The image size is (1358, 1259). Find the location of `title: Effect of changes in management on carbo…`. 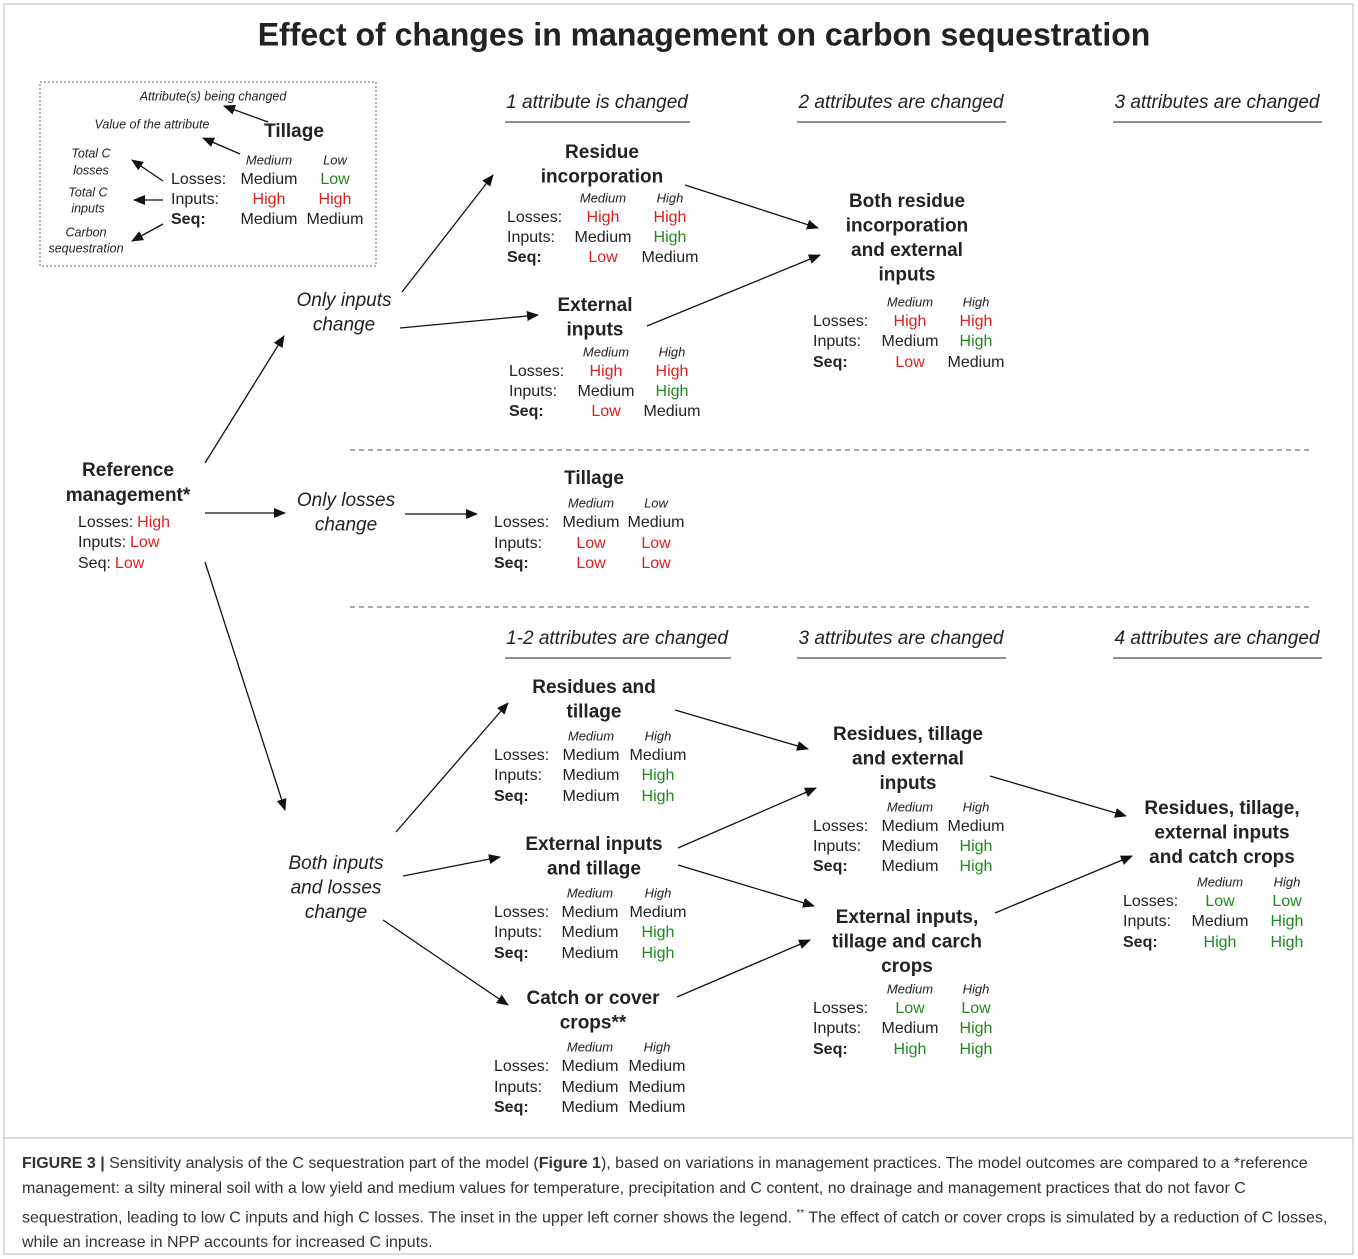

title: Effect of changes in management on carbo… is located at coordinates (704, 34).